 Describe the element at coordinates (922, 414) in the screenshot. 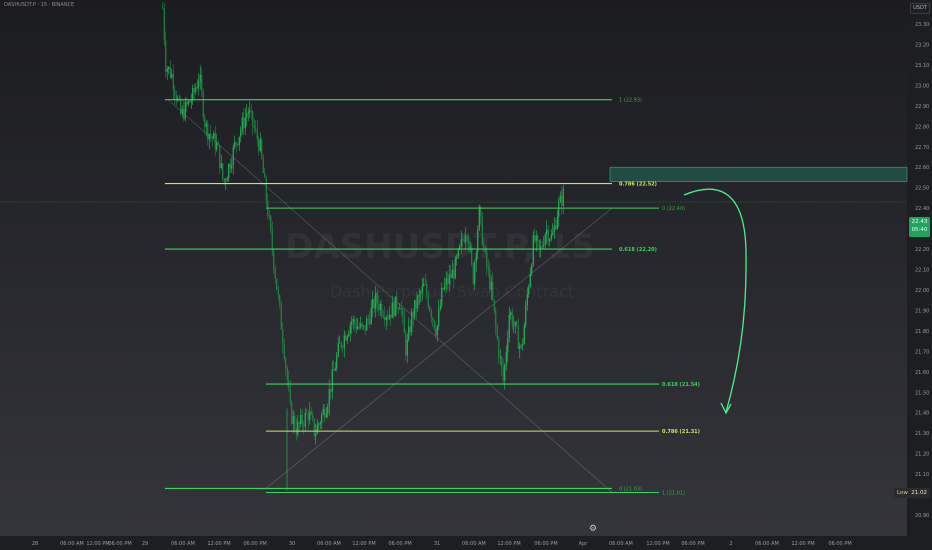

I see `price-tick-label: 21.40` at that location.